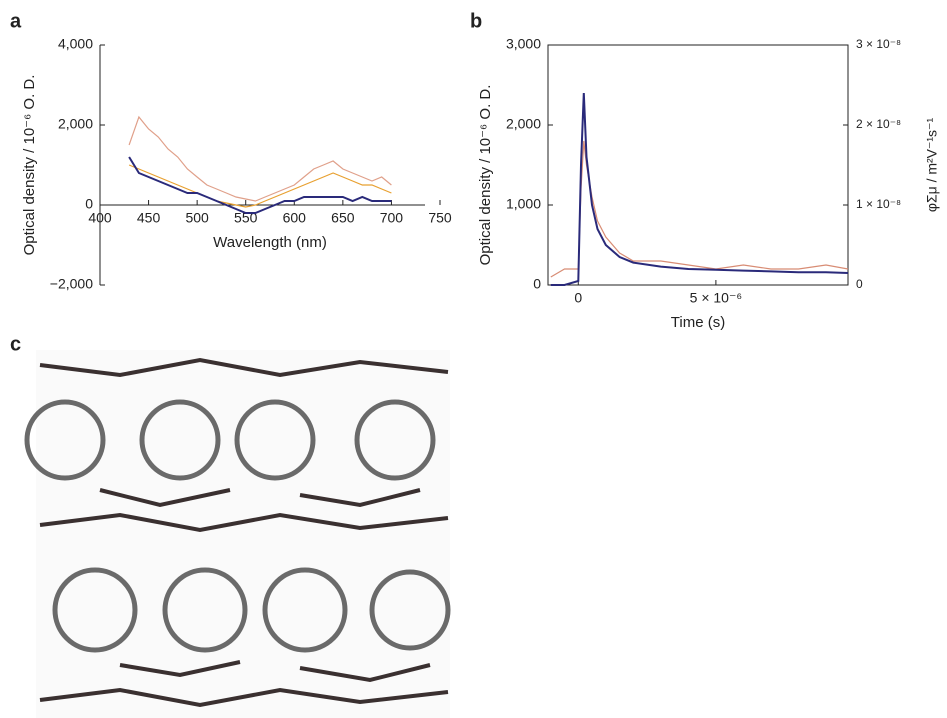  What do you see at coordinates (100, 218) in the screenshot?
I see `x-tick-label: 400` at bounding box center [100, 218].